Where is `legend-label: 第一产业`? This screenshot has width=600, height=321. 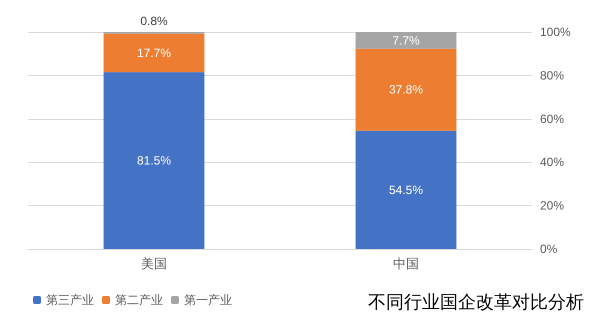 legend-label: 第一产业 is located at coordinates (208, 300).